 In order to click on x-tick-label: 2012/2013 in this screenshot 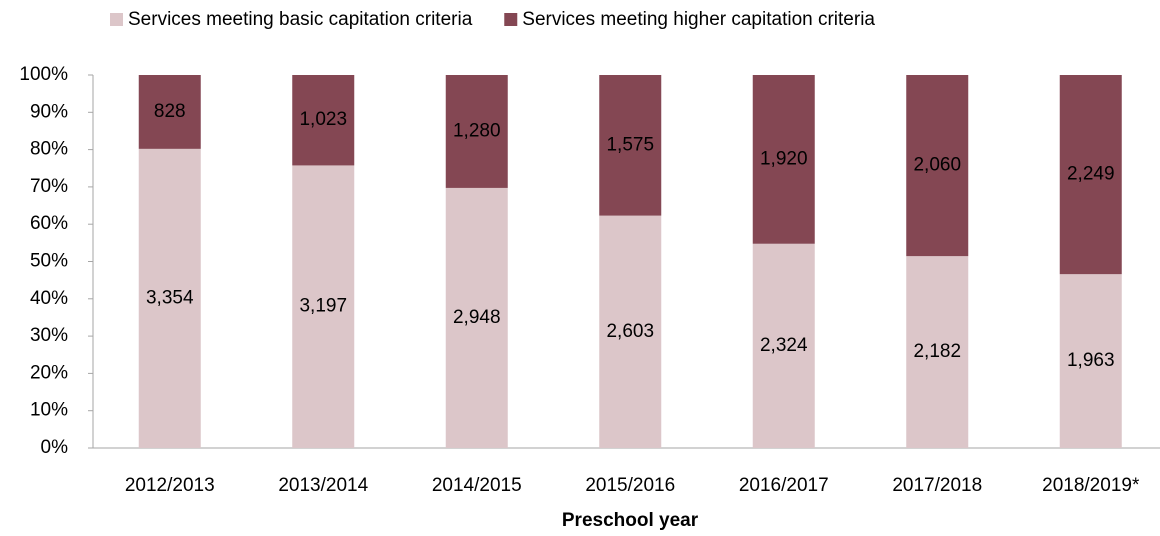, I will do `click(170, 485)`.